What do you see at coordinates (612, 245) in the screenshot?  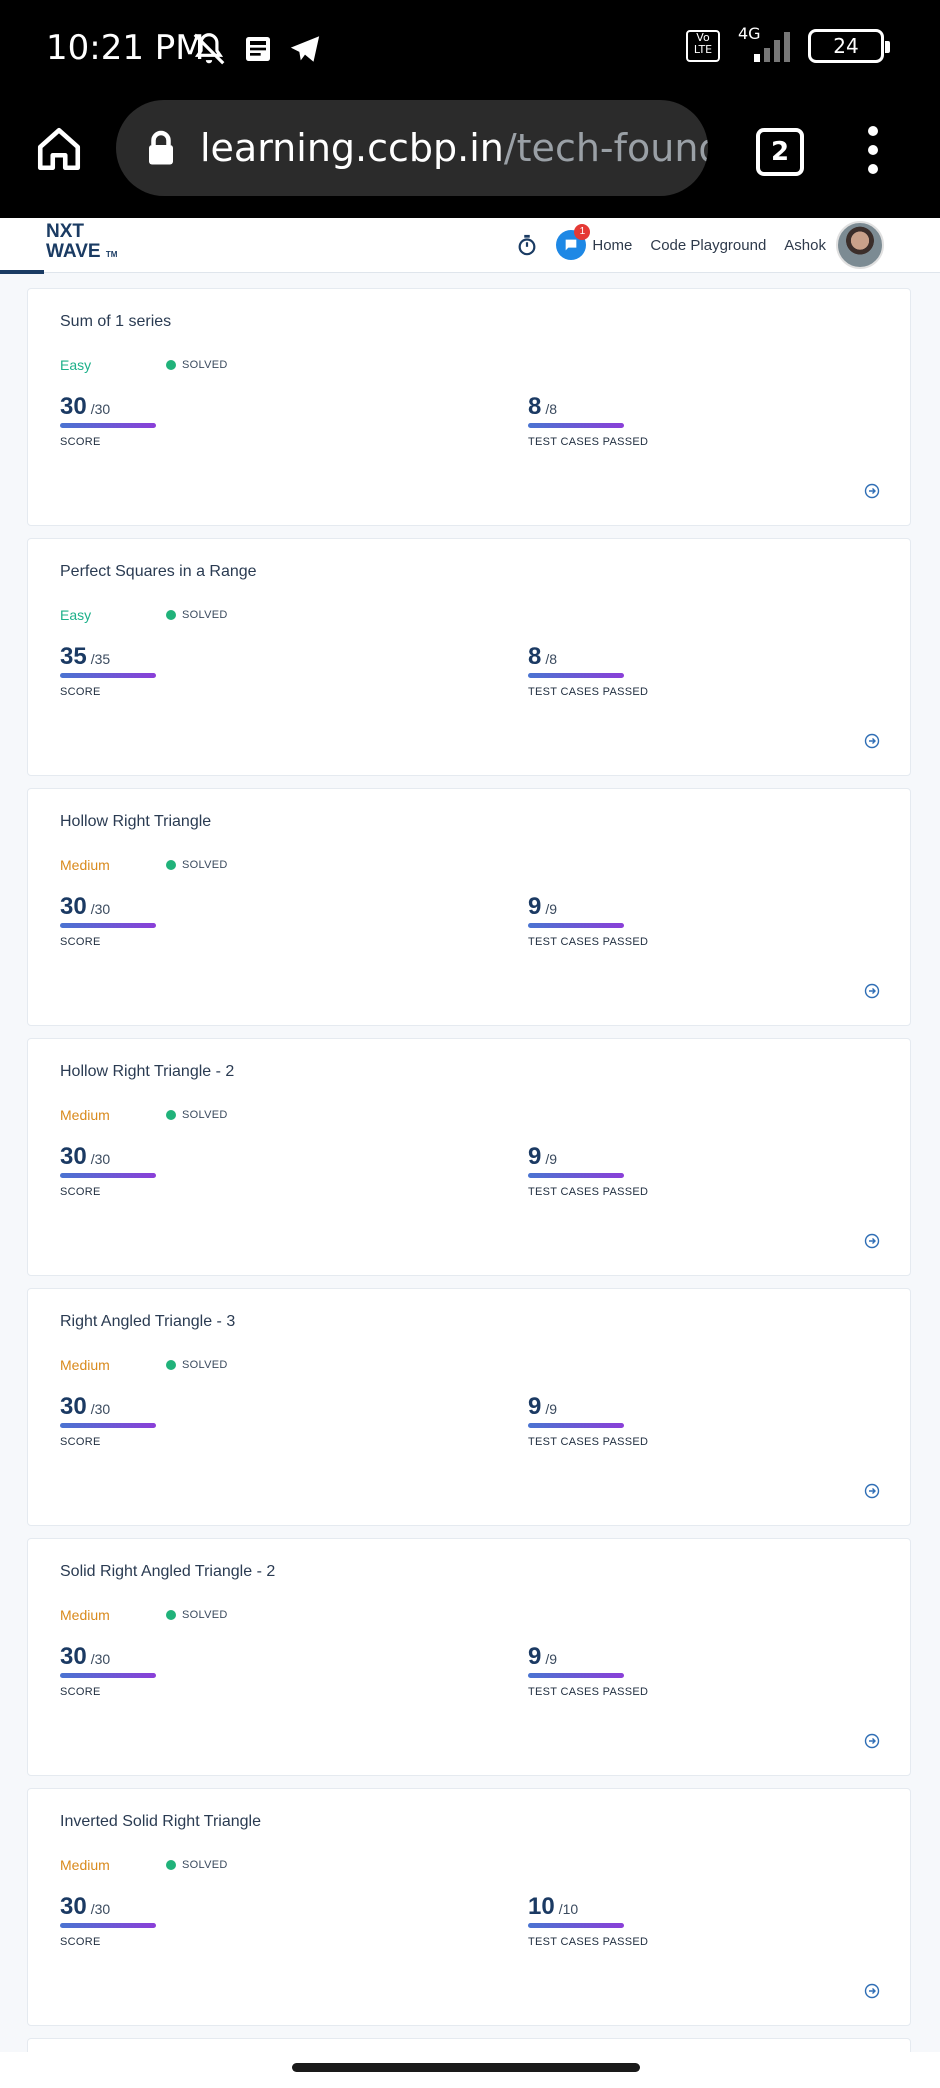 I see `nav-home: Home` at bounding box center [612, 245].